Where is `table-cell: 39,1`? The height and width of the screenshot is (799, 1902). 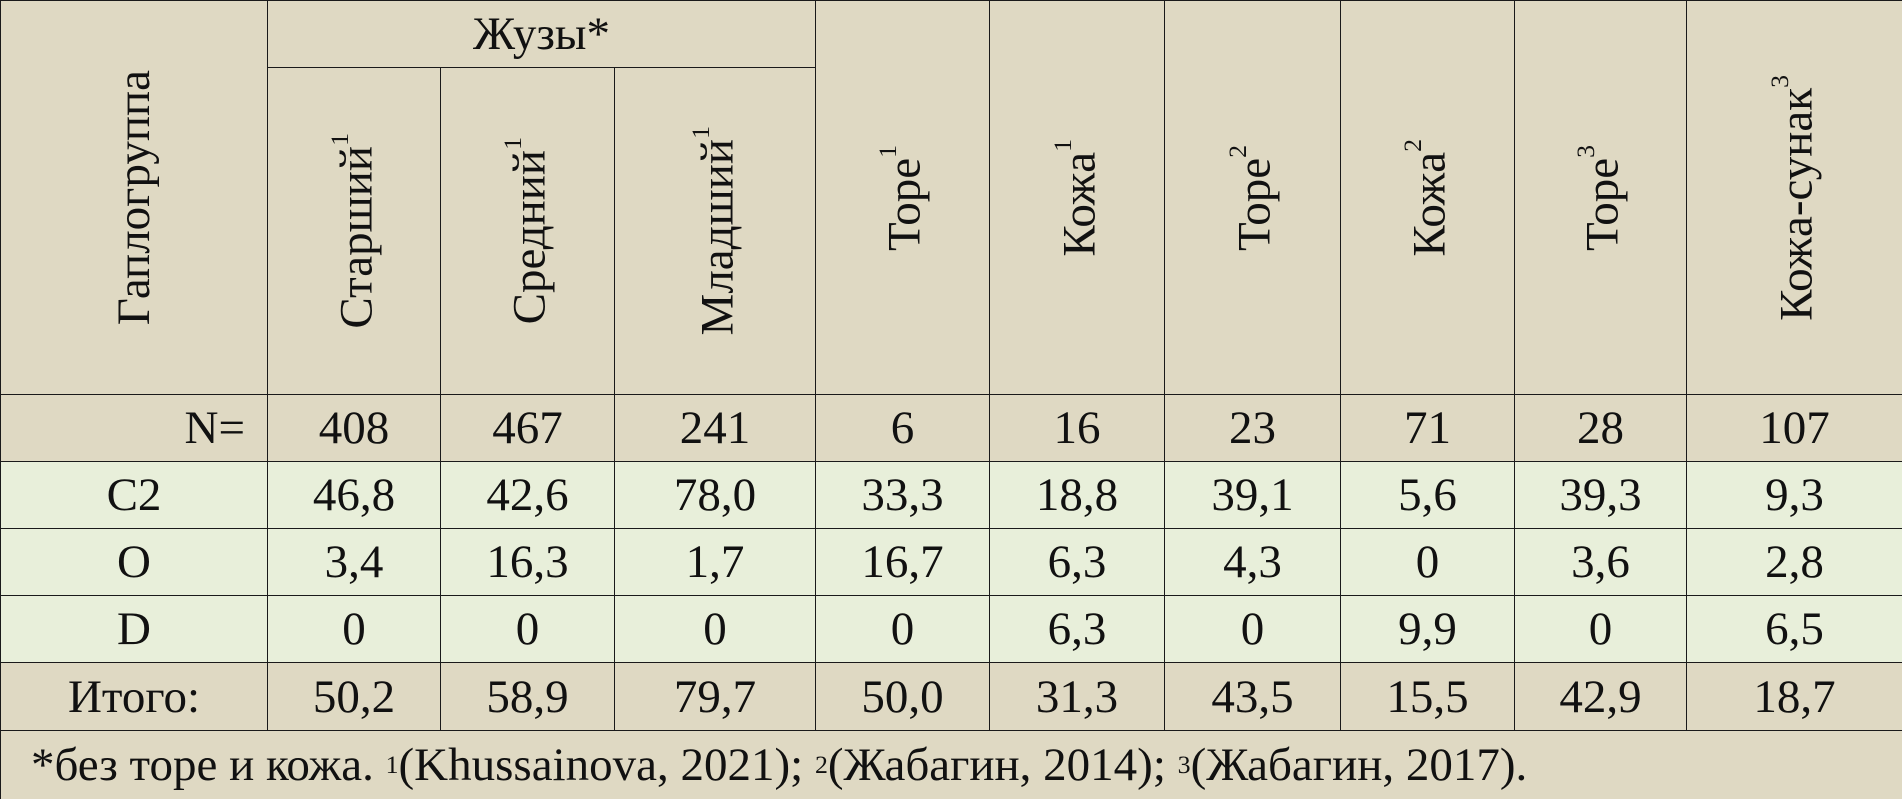 table-cell: 39,1 is located at coordinates (1252, 495).